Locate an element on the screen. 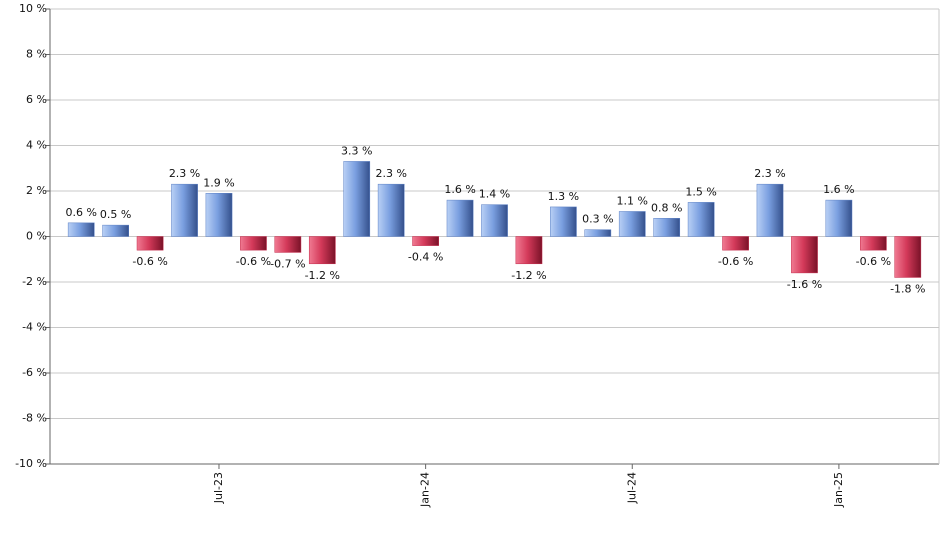 The width and height of the screenshot is (940, 550). value-label: -1.6 % is located at coordinates (804, 284).